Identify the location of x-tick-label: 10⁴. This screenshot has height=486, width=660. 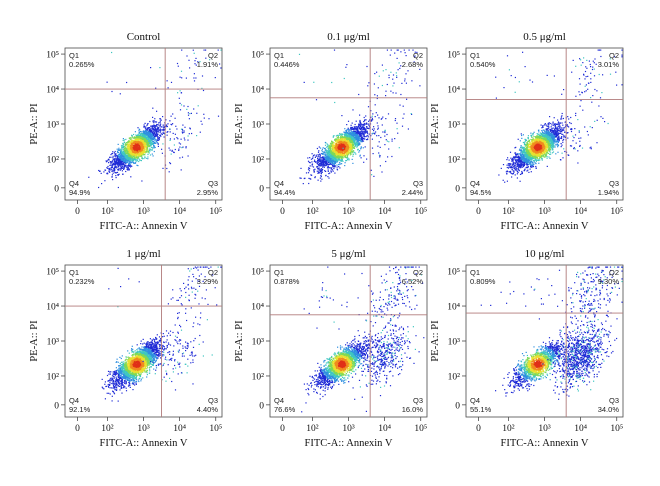
(180, 212).